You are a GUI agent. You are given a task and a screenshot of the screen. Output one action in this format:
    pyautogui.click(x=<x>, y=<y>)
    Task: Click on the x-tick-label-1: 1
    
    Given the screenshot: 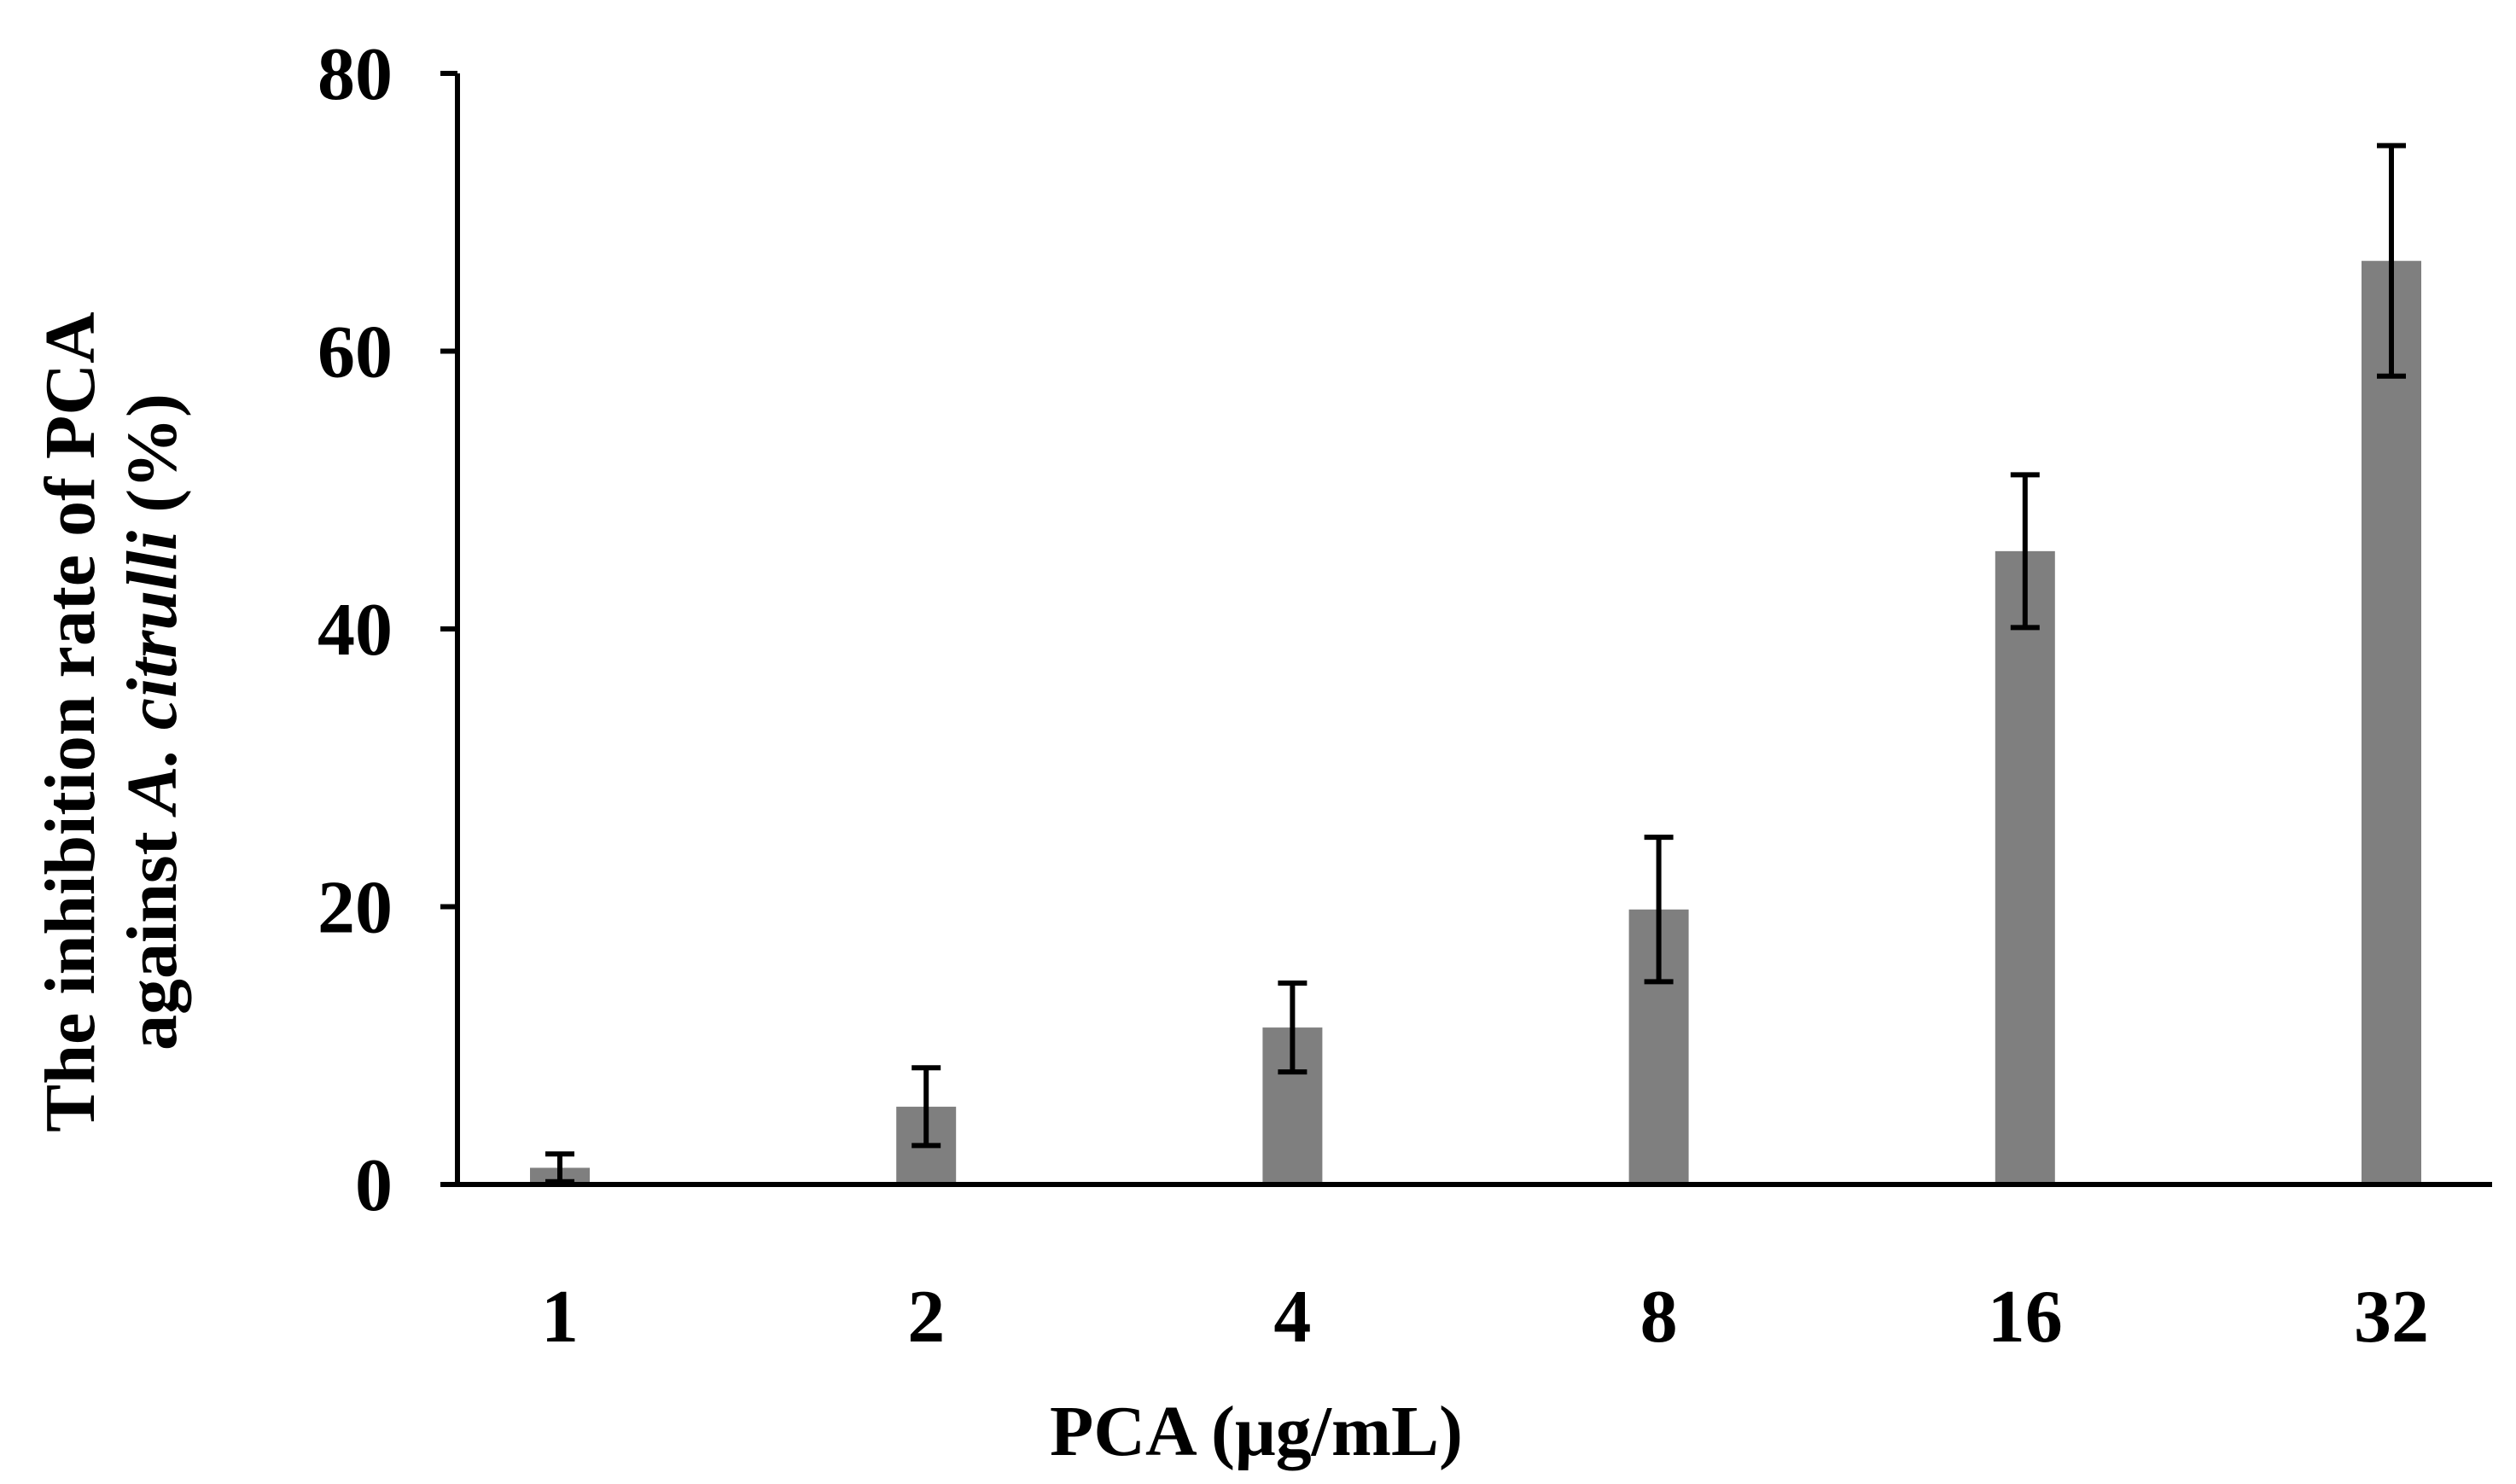 What is the action you would take?
    pyautogui.click(x=560, y=1318)
    